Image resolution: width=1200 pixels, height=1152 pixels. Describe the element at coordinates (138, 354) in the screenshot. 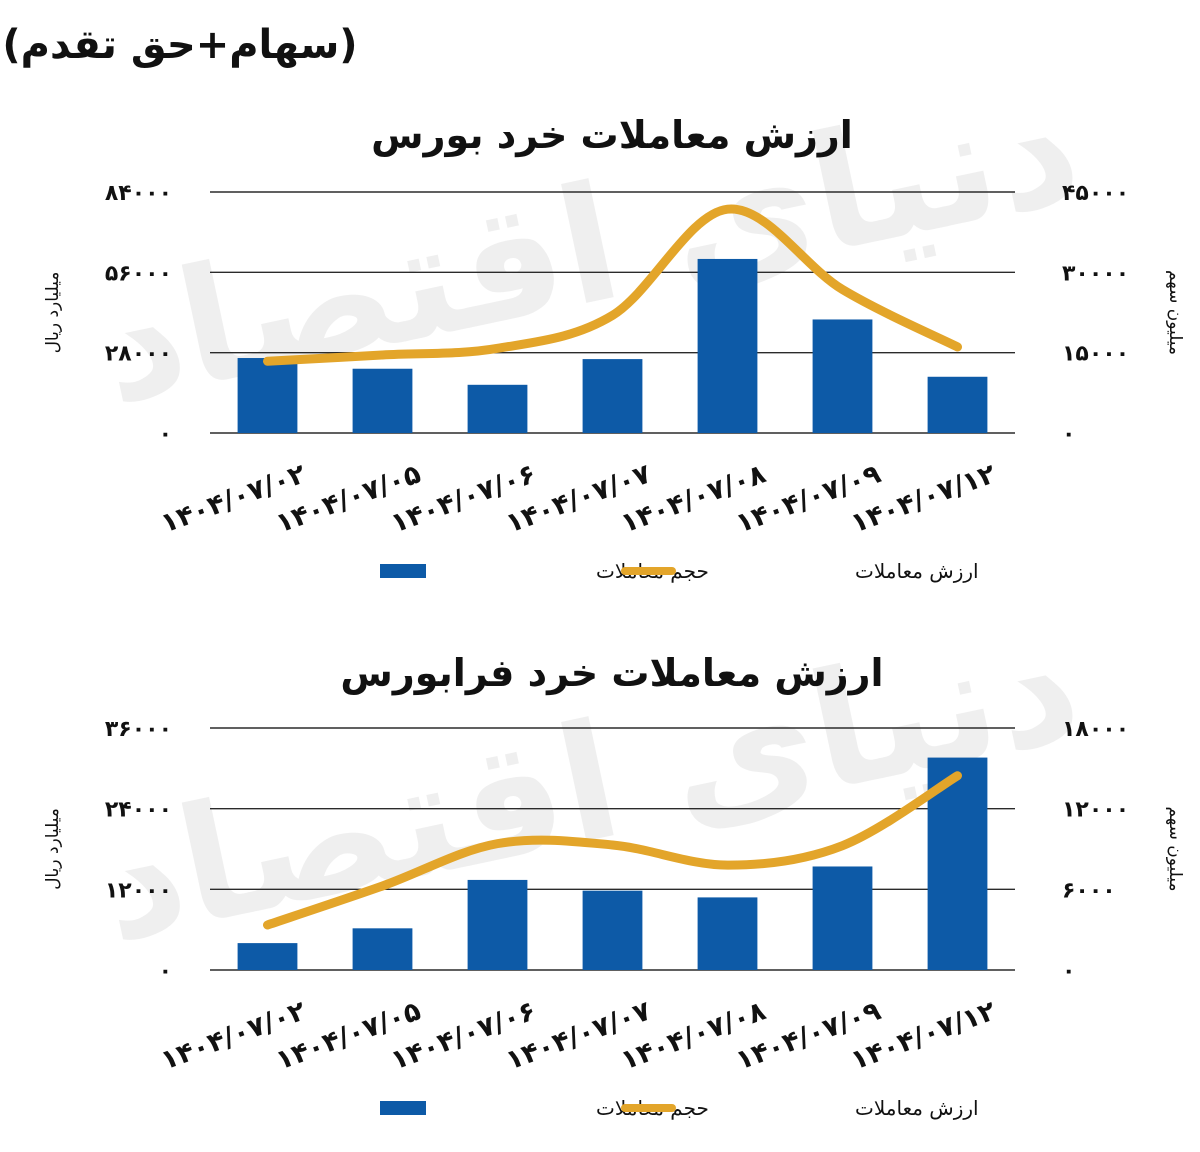

I see `left-tick-label: ۲۸۰۰۰` at that location.